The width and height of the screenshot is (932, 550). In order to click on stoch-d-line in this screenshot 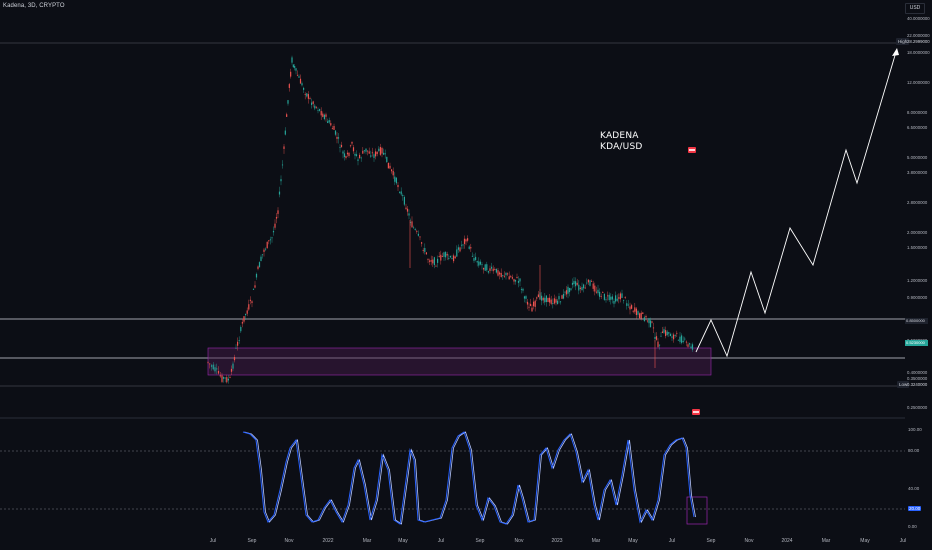, I will do `click(470, 478)`.